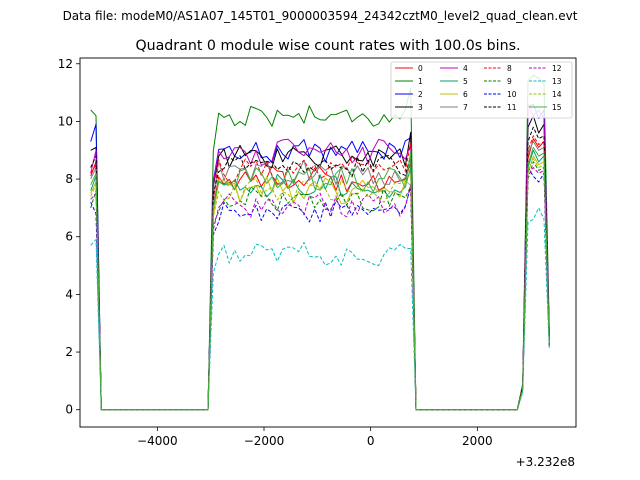 The image size is (640, 480). I want to click on legend-label-8: 8, so click(509, 68).